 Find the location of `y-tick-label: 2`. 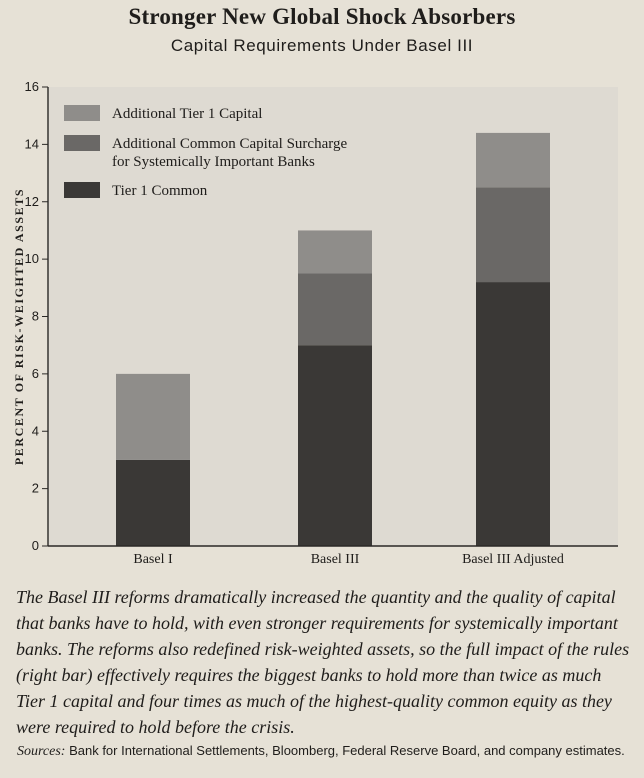

y-tick-label: 2 is located at coordinates (35, 488).